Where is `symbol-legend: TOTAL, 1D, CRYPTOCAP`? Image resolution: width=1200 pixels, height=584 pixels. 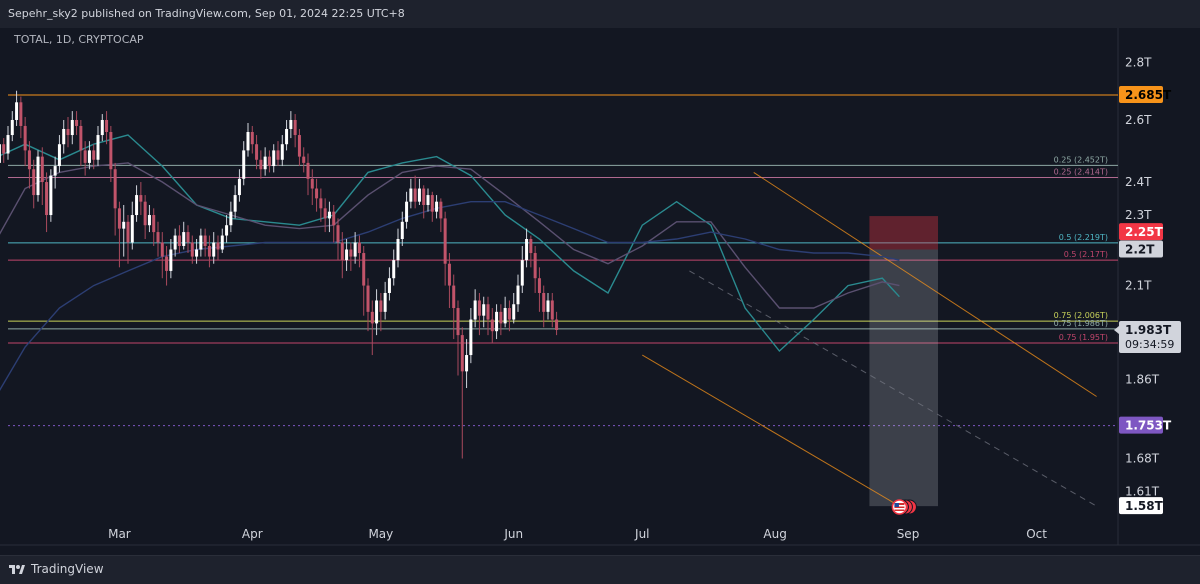
symbol-legend: TOTAL, 1D, CRYPTOCAP is located at coordinates (78, 39).